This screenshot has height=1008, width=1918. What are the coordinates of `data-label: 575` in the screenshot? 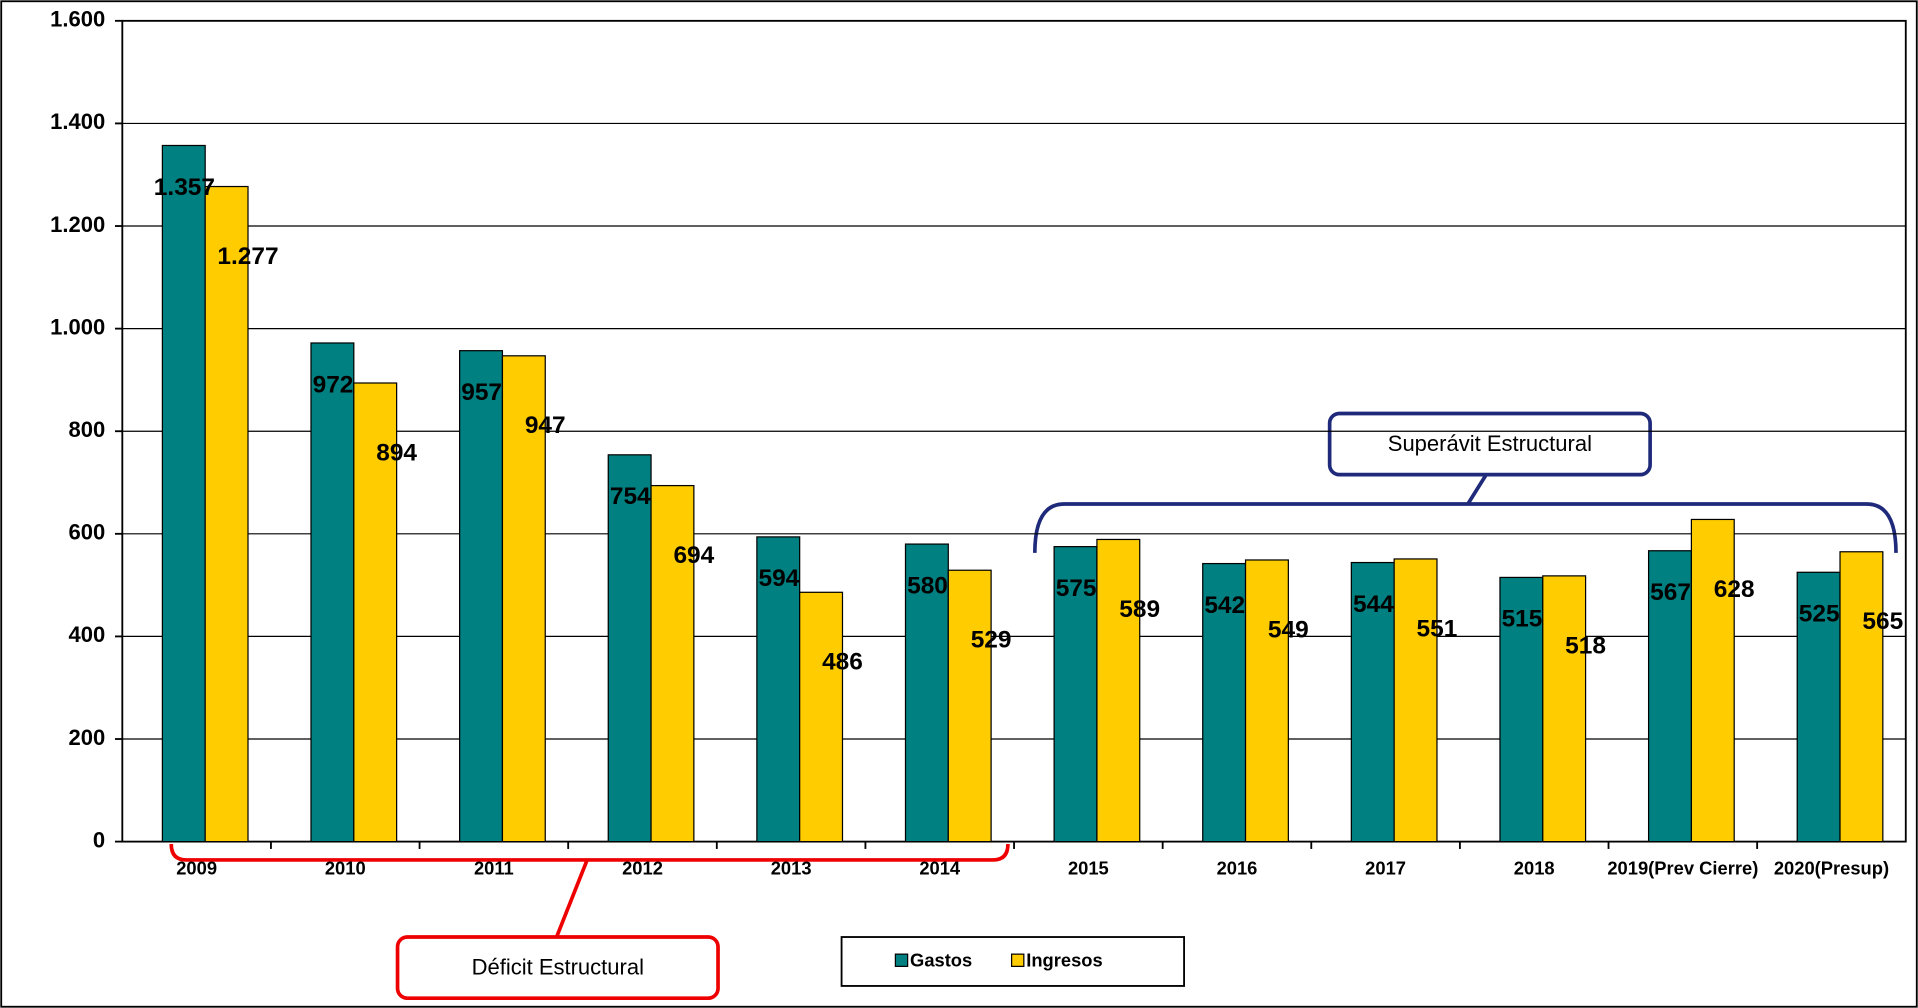 It's located at (1076, 588).